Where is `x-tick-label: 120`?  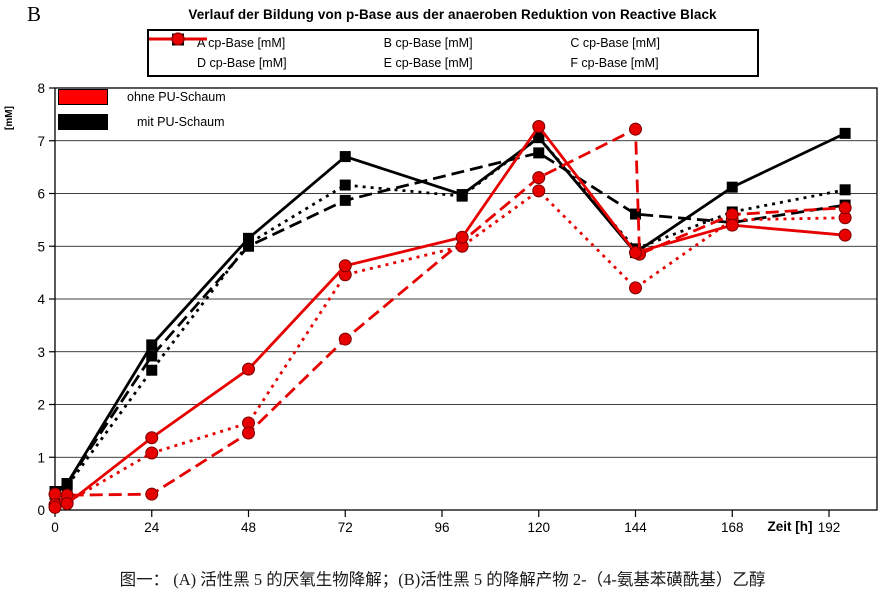 x-tick-label: 120 is located at coordinates (538, 527).